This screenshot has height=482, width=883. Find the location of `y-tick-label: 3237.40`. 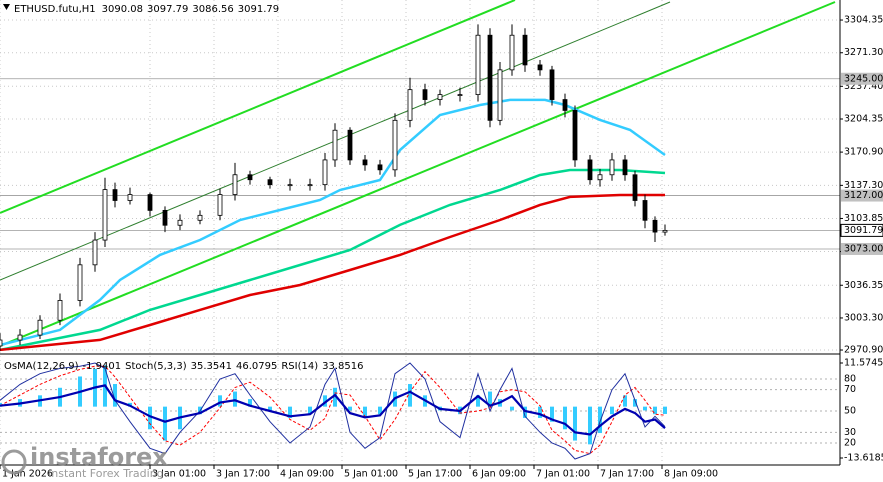

y-tick-label: 3237.40 is located at coordinates (863, 86).